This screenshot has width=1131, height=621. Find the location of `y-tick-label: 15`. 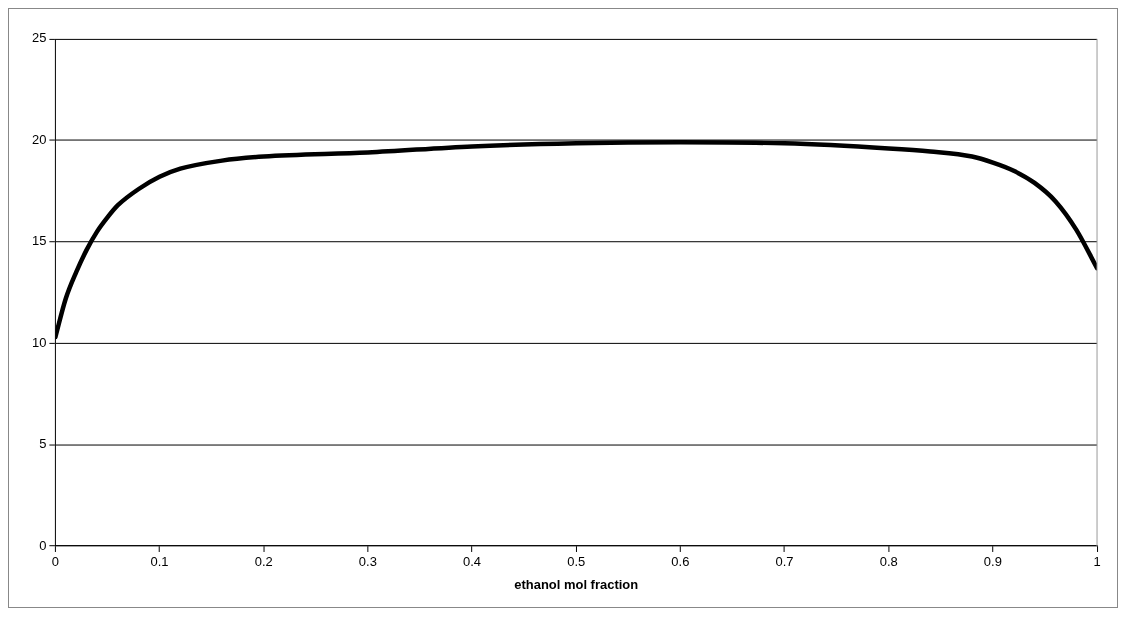

y-tick-label: 15 is located at coordinates (39, 241).